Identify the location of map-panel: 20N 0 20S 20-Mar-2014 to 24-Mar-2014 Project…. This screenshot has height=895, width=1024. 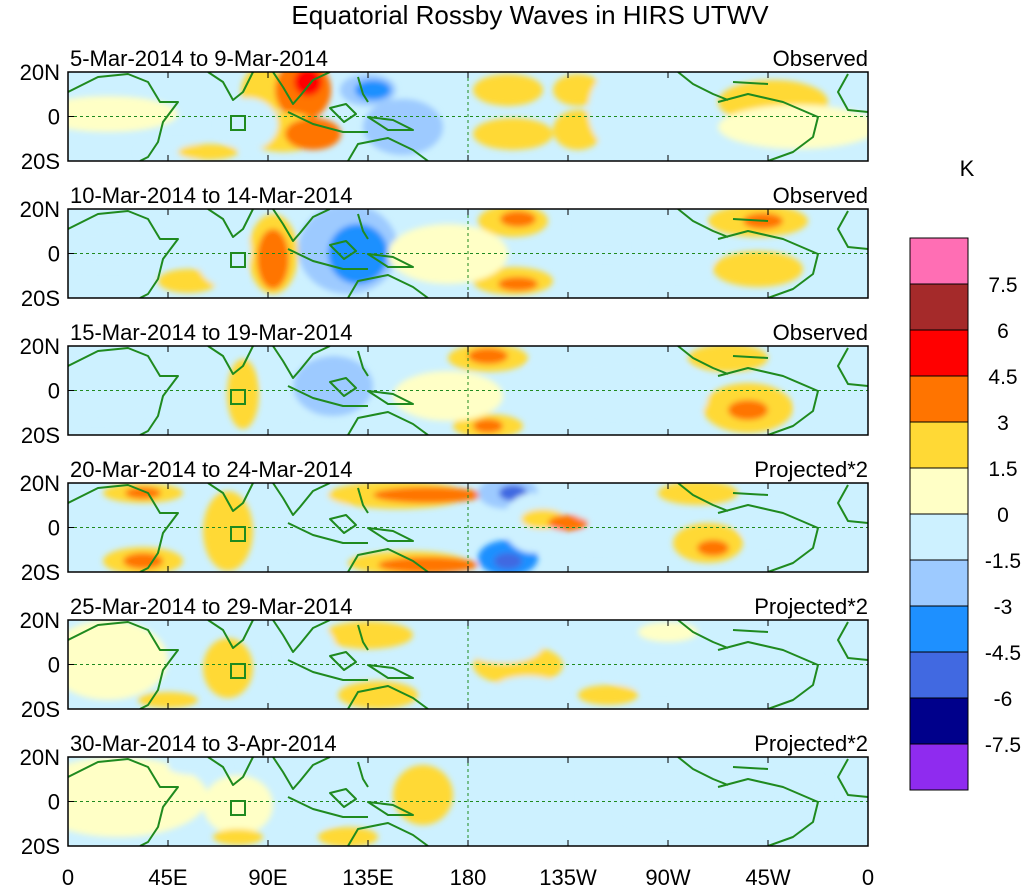
(444, 521).